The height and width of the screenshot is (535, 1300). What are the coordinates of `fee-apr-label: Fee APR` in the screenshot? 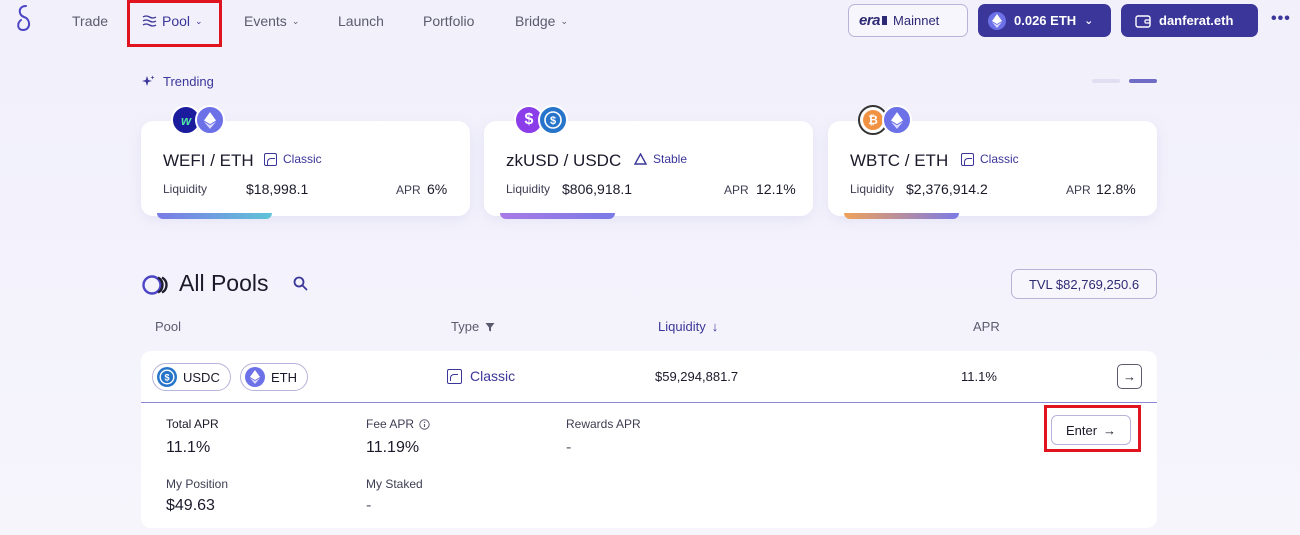 It's located at (390, 424).